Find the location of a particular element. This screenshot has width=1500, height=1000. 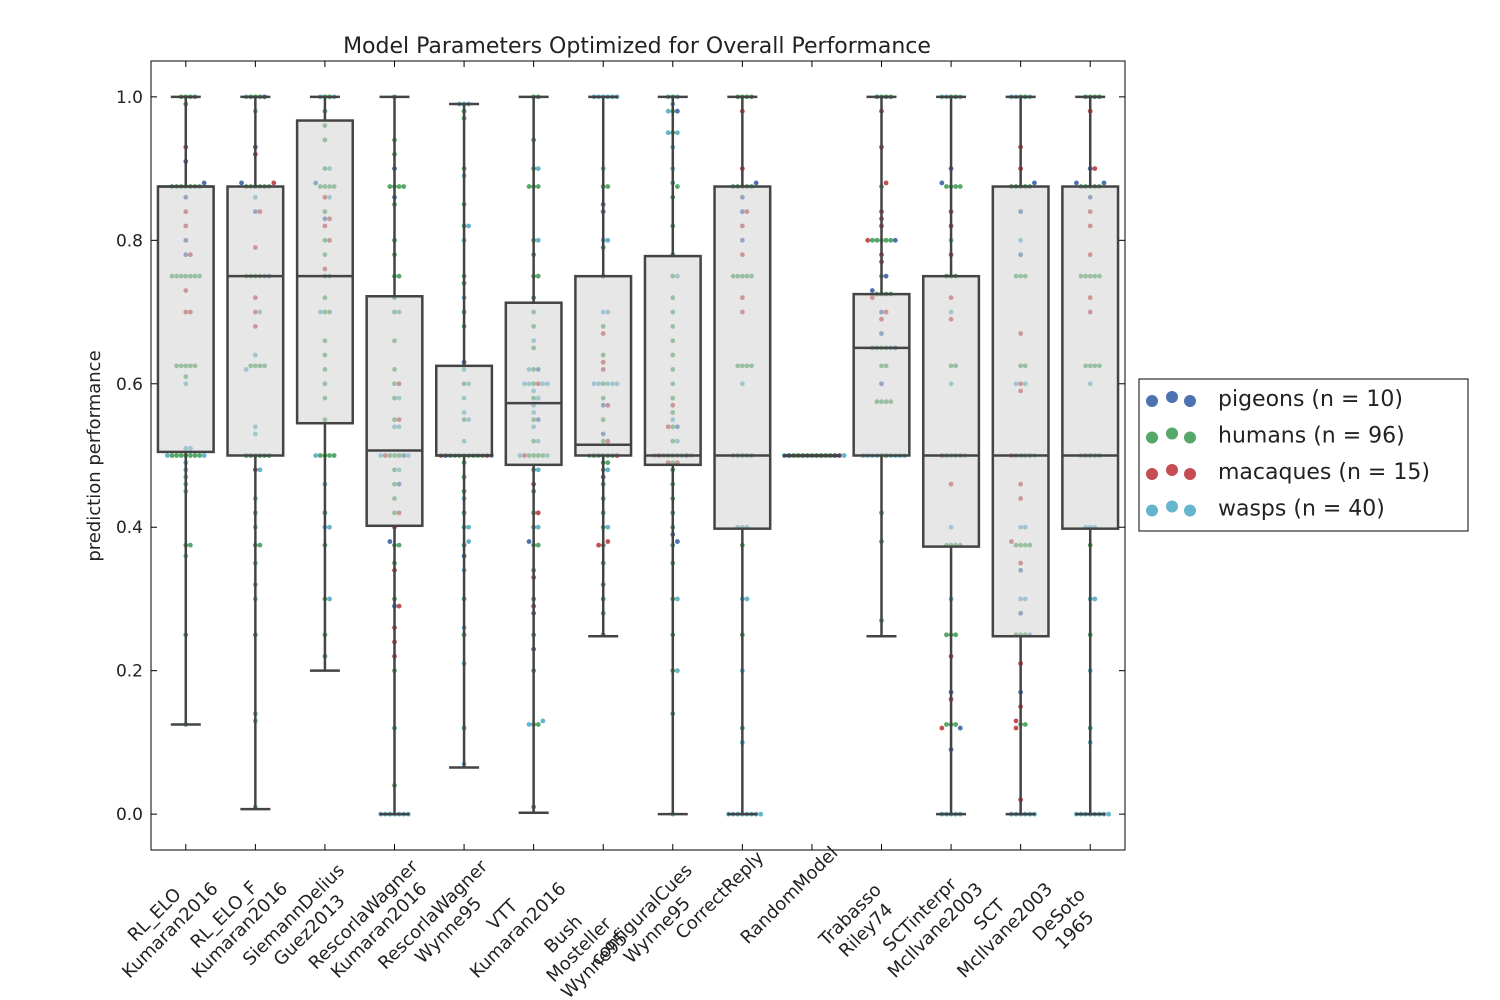

y-tick-label: 0.4 is located at coordinates (129, 528).